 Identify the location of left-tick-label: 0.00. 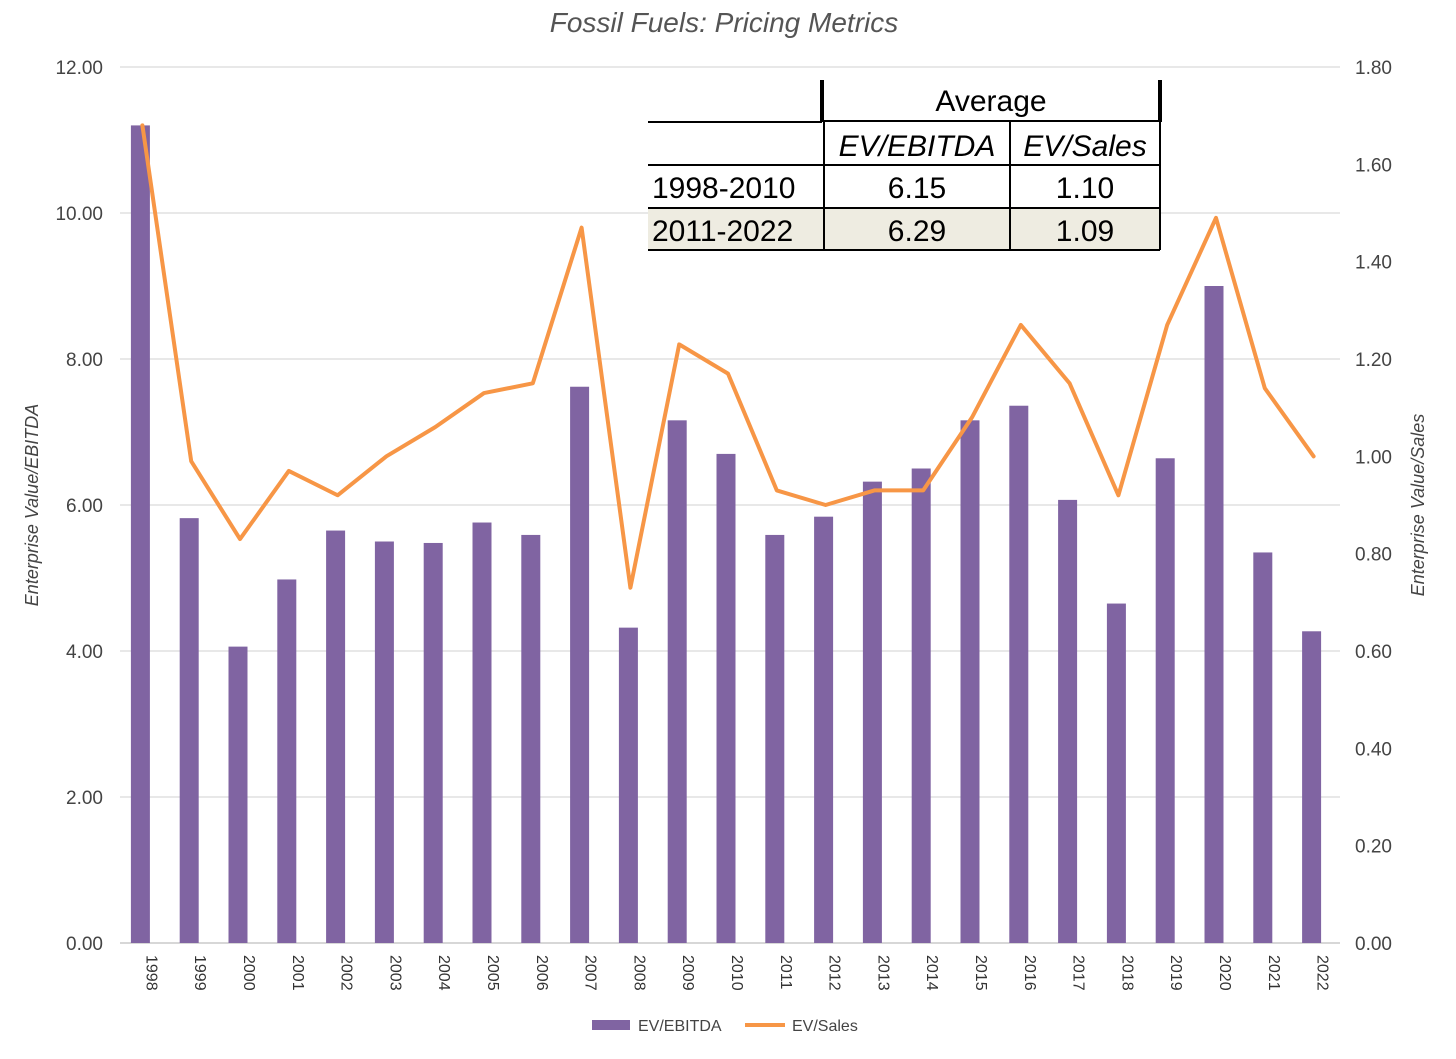
(84, 944).